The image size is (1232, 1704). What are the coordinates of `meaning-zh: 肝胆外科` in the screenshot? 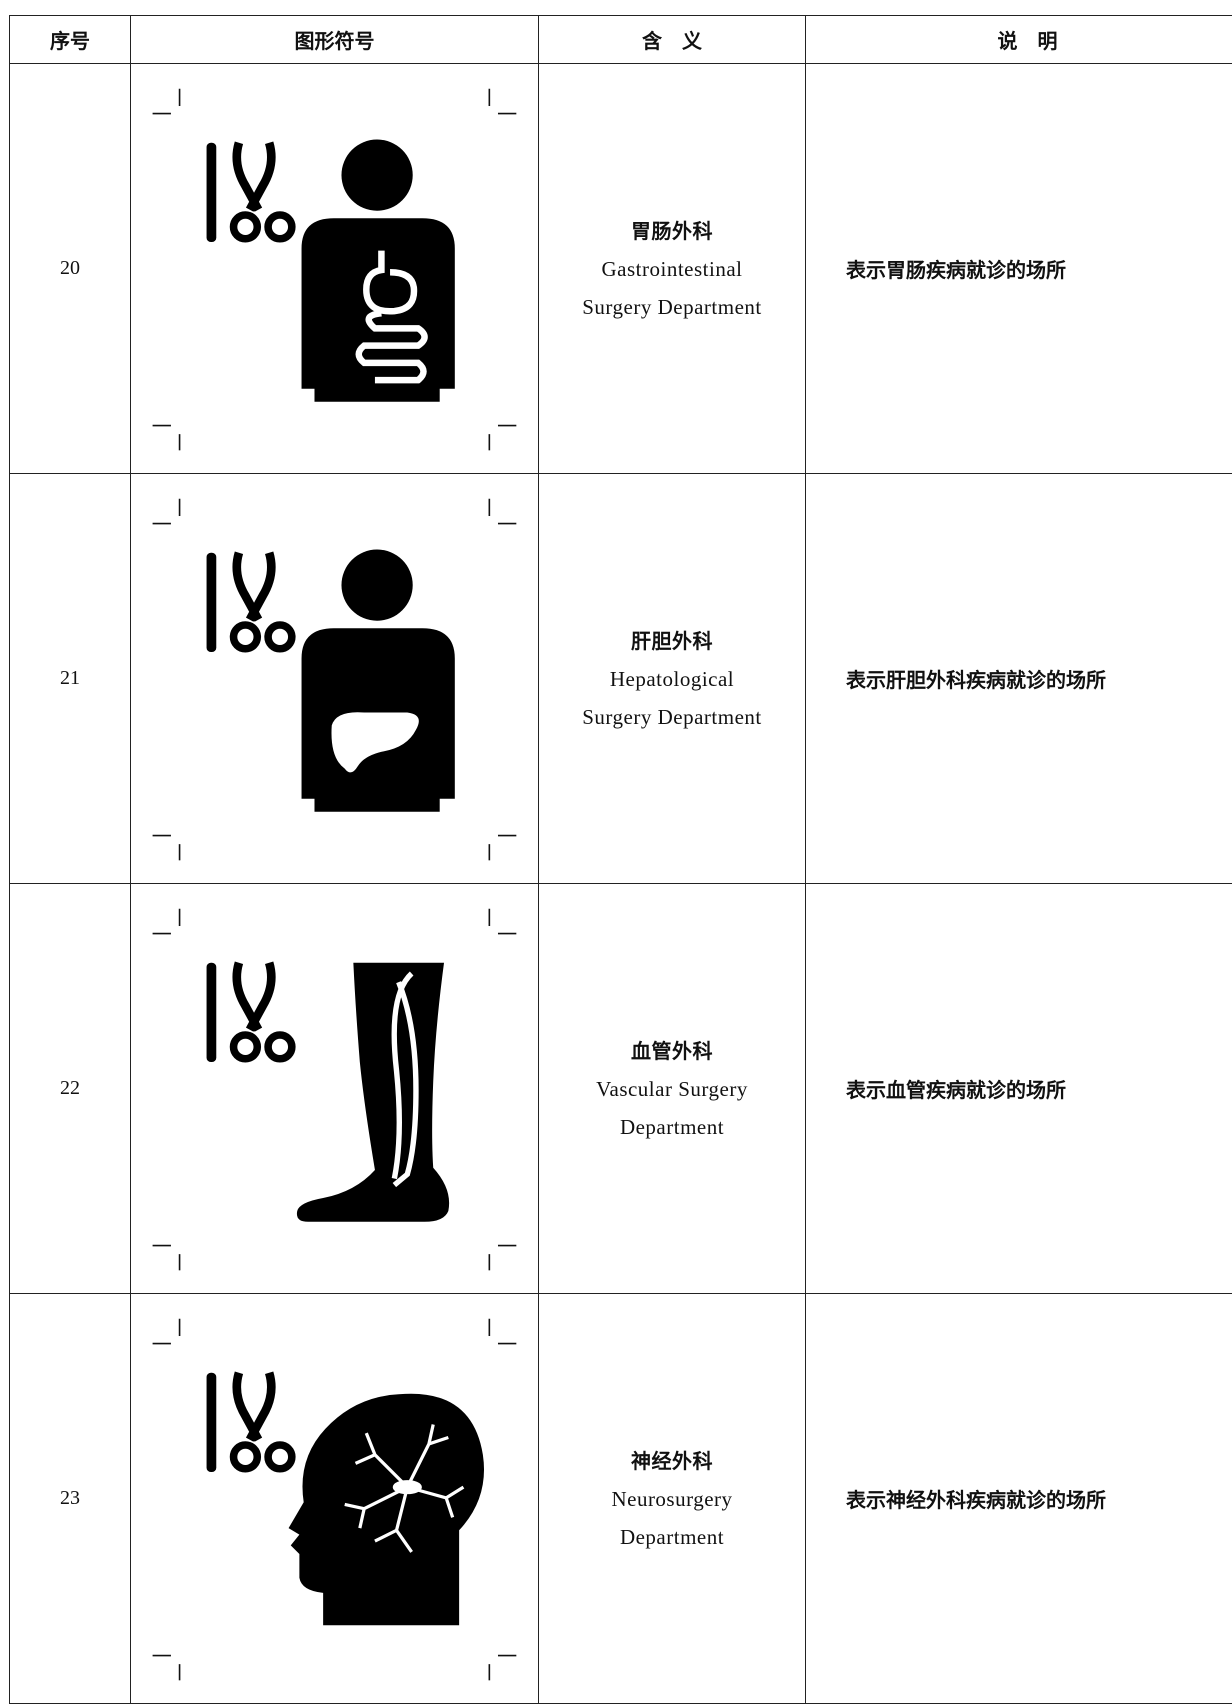 It's located at (672, 641).